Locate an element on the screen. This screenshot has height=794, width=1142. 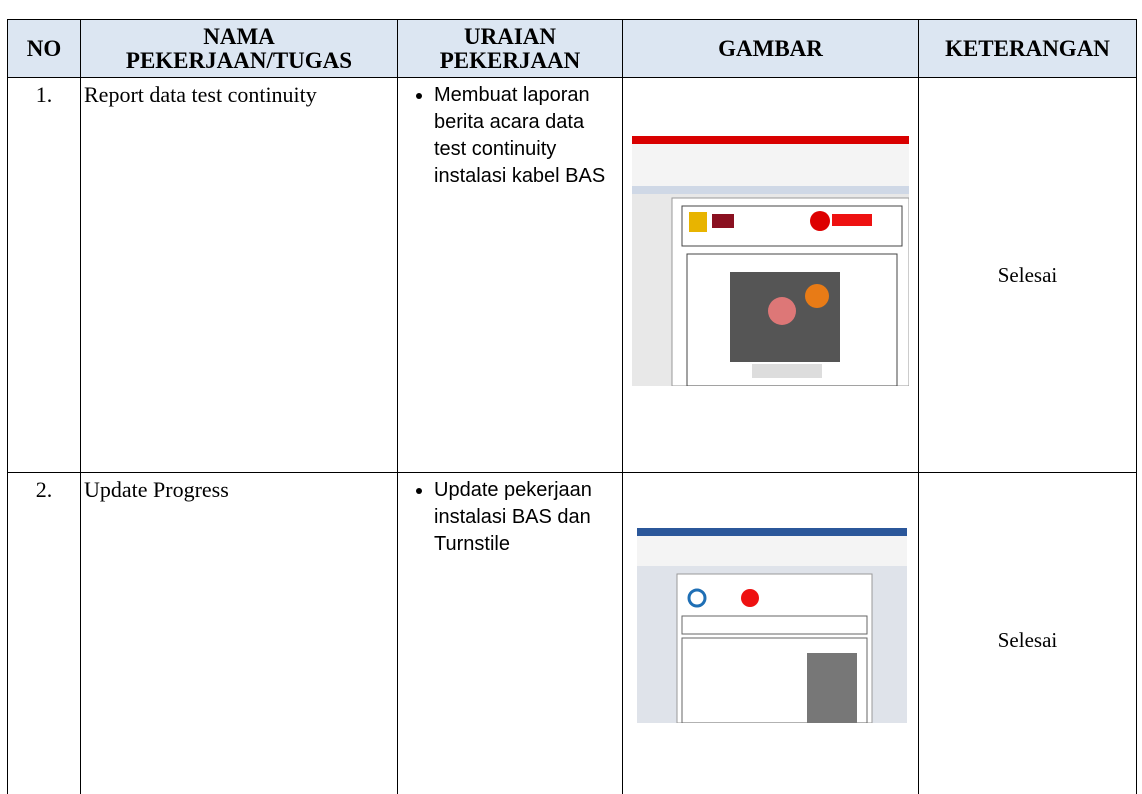
task-name: Update Progress is located at coordinates (239, 633).